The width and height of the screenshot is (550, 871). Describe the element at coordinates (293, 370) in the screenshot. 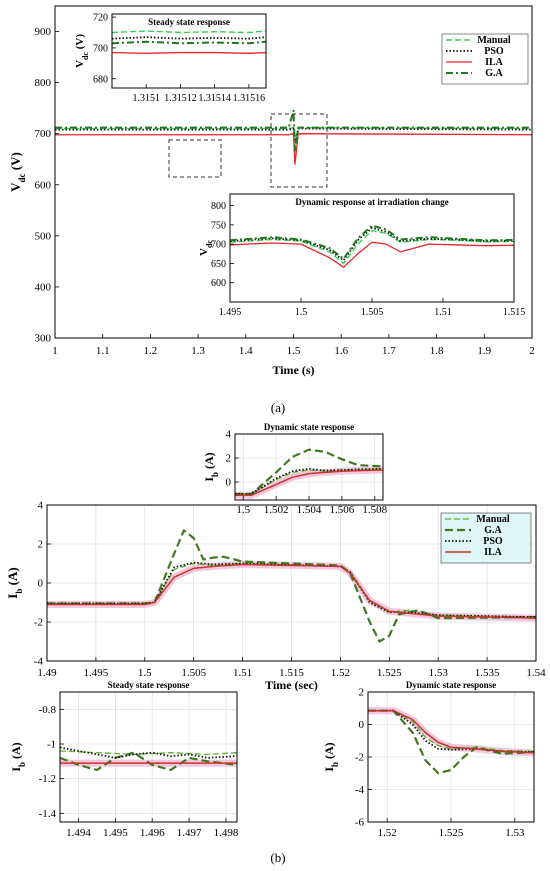

I see `x-axis-label: Time (s)` at that location.